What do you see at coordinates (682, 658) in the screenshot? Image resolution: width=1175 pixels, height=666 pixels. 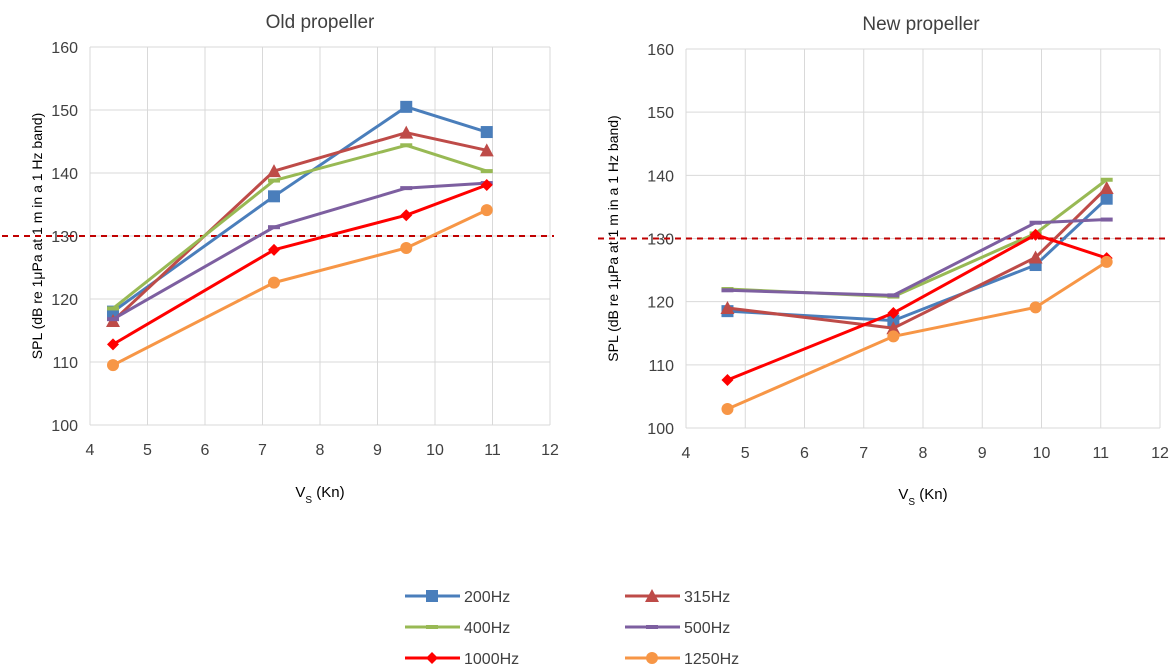 I see `legend-entry: 1250Hz` at bounding box center [682, 658].